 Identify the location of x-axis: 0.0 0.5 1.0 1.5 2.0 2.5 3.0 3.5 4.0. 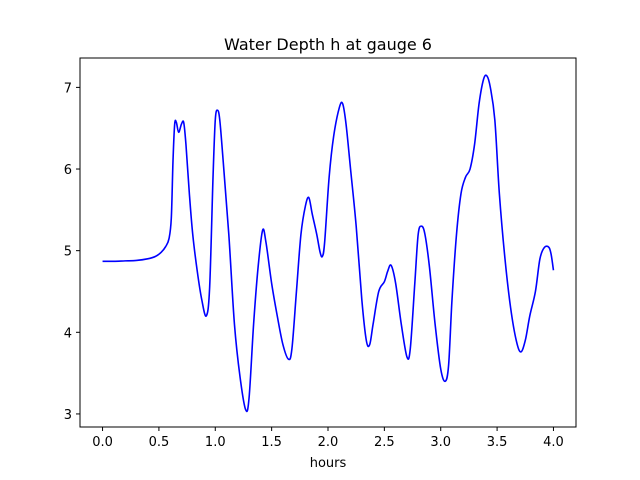
(328, 438).